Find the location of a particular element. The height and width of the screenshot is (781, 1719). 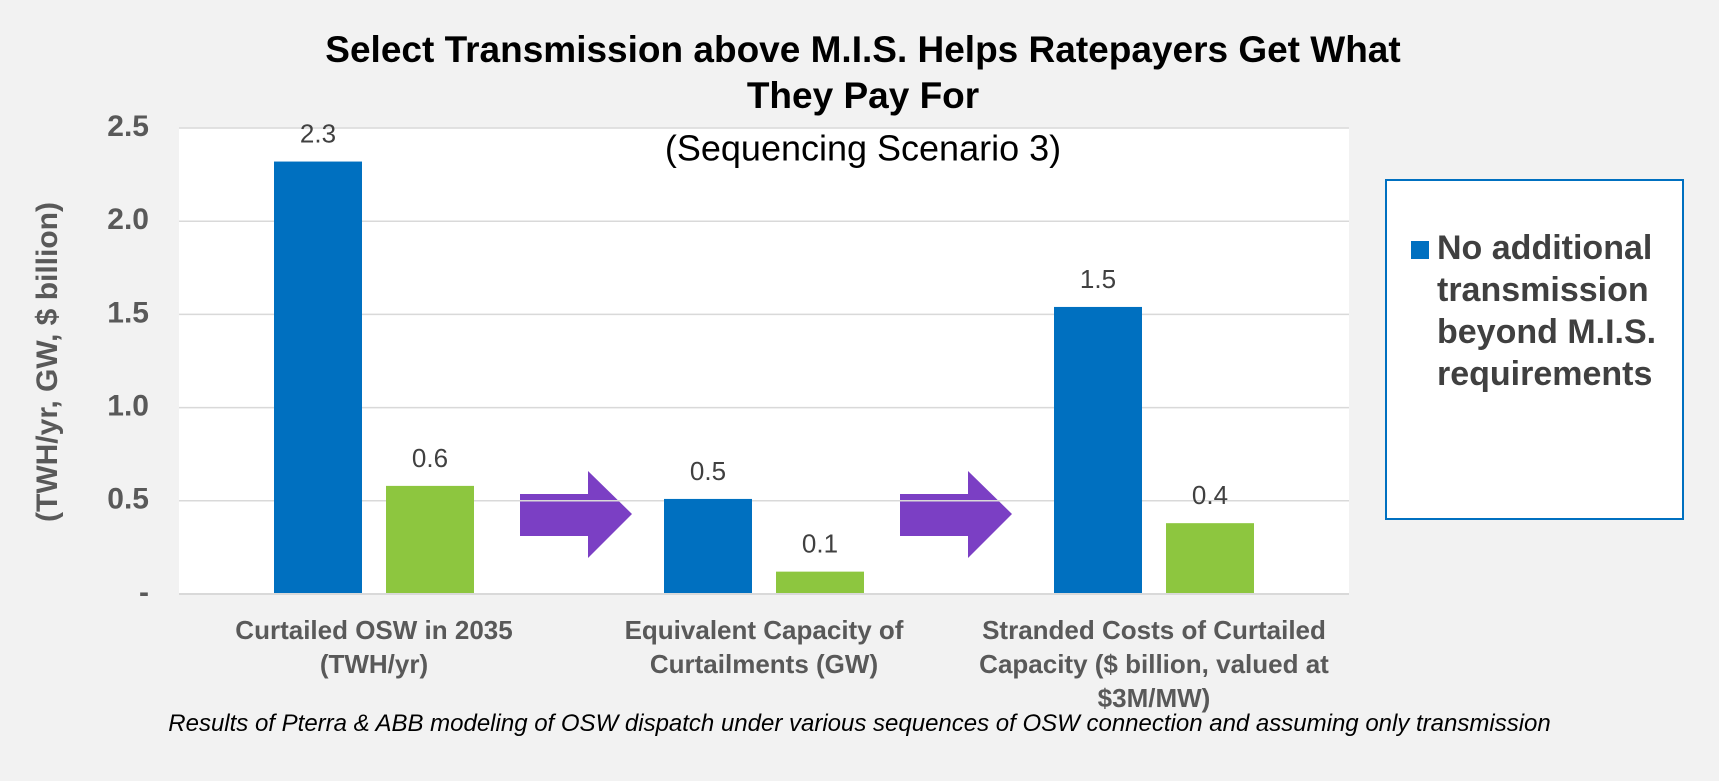

y-axis-title: (TWH/yr, GW, $ billion) is located at coordinates (47, 362).